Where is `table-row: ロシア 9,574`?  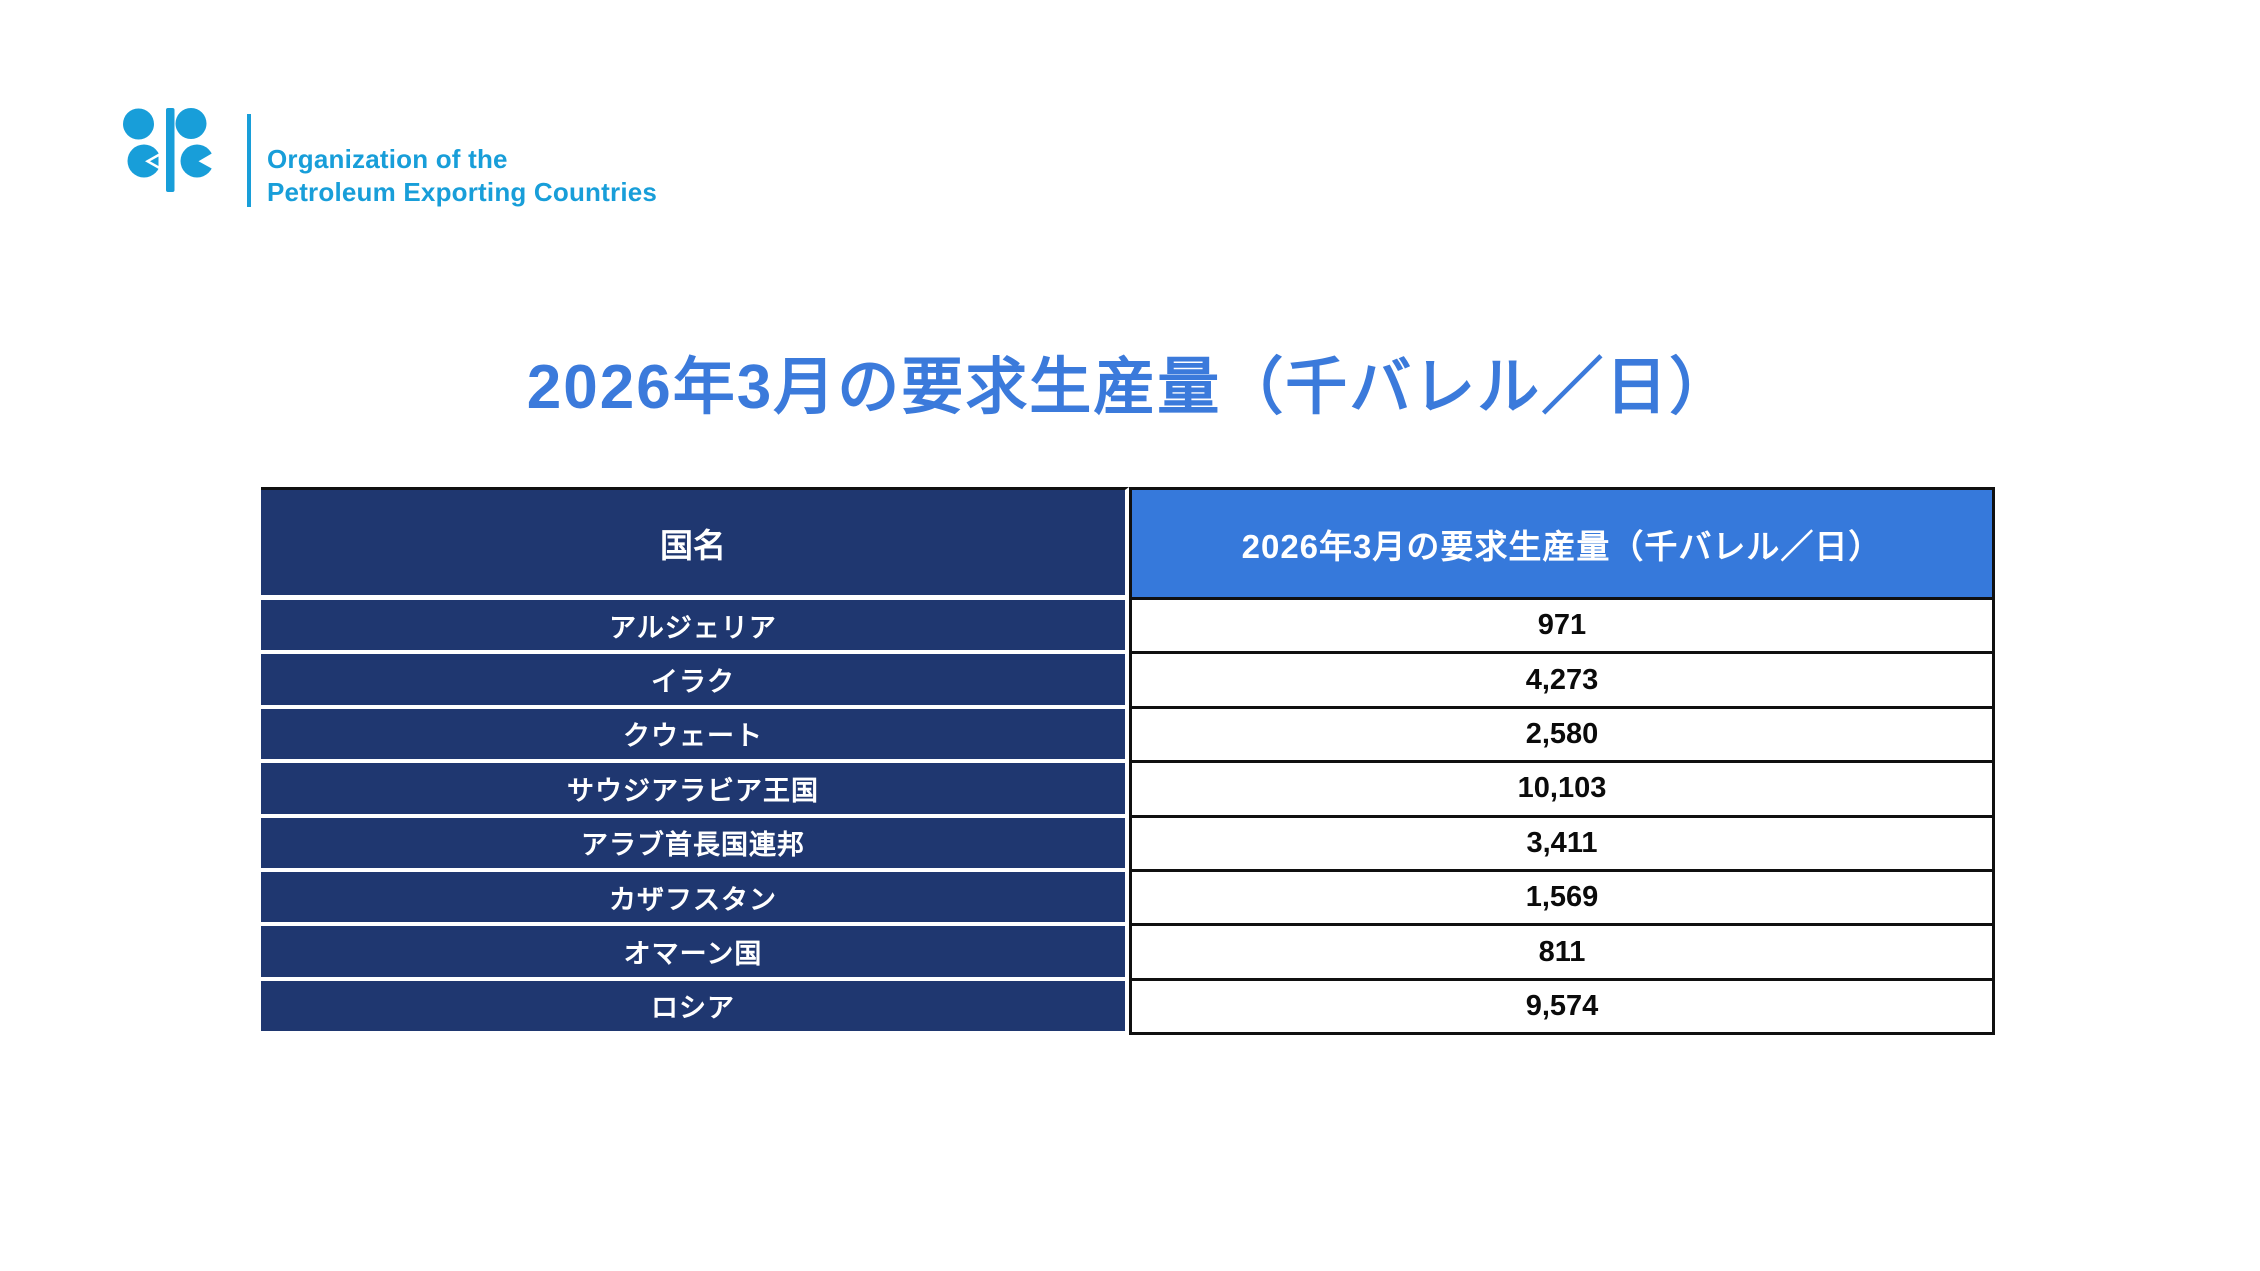
table-row: ロシア 9,574 is located at coordinates (1128, 1008).